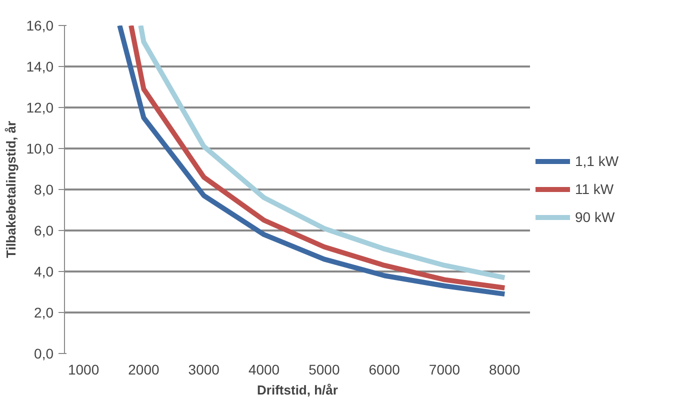 The width and height of the screenshot is (688, 419). Describe the element at coordinates (324, 370) in the screenshot. I see `x-tick-label: 5000` at that location.